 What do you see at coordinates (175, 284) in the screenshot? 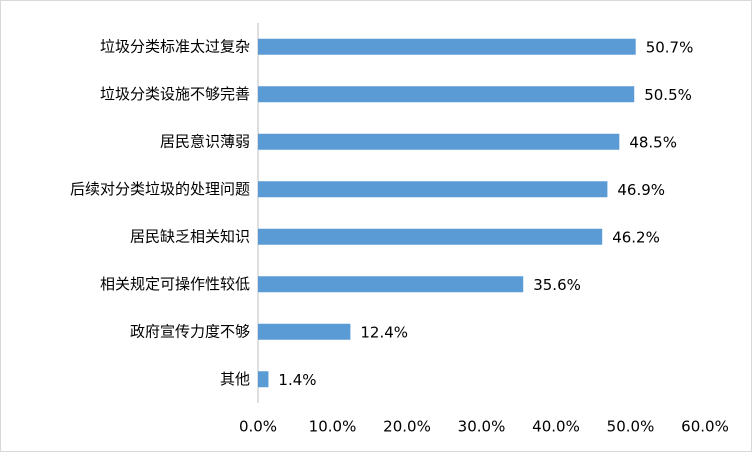
I see `y-tick-label: 相关规定可操作性较低` at bounding box center [175, 284].